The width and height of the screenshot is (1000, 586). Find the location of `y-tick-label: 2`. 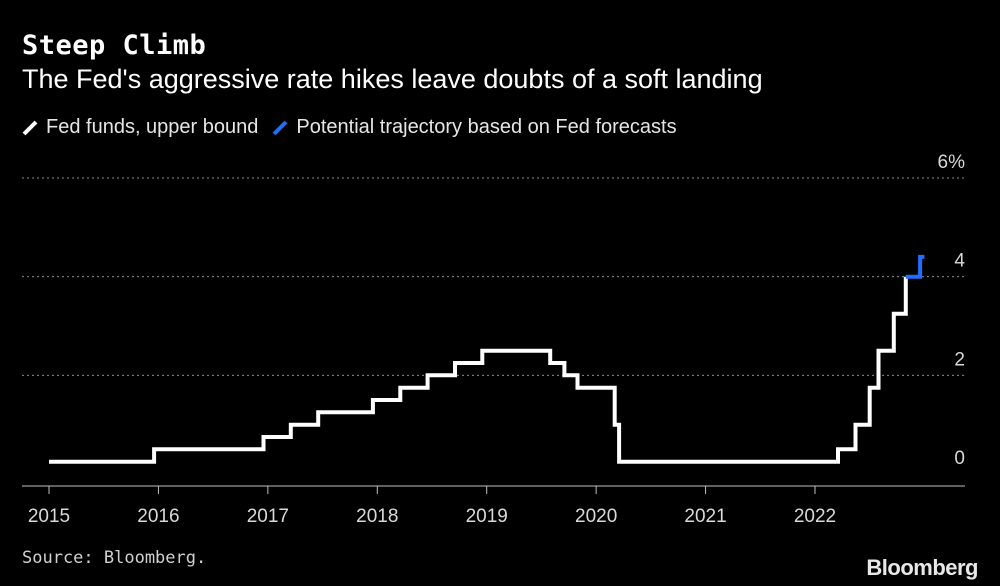

y-tick-label: 2 is located at coordinates (959, 359).